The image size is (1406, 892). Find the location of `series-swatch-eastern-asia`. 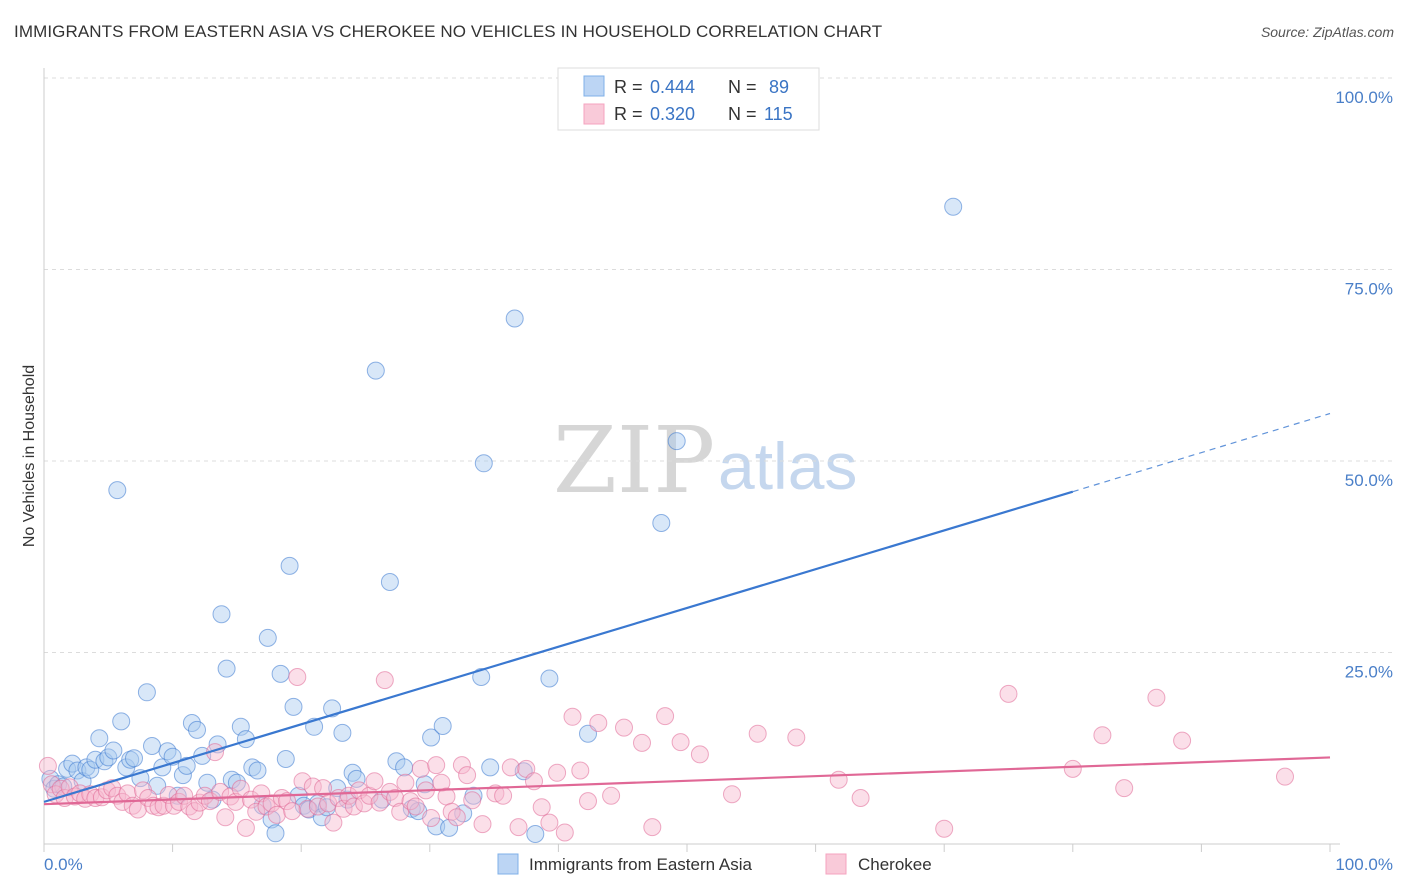

series-swatch-eastern-asia is located at coordinates (508, 864).